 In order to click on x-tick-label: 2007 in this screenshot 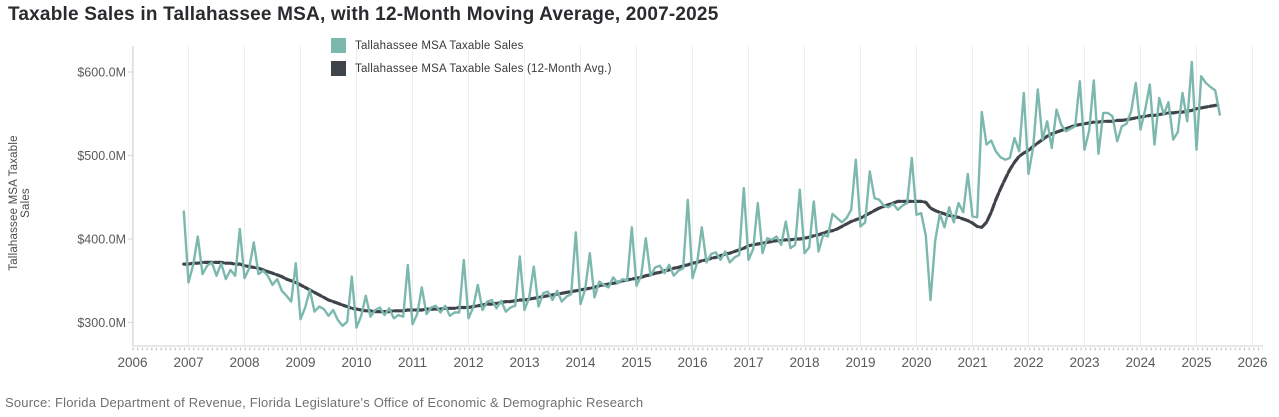, I will do `click(188, 362)`.